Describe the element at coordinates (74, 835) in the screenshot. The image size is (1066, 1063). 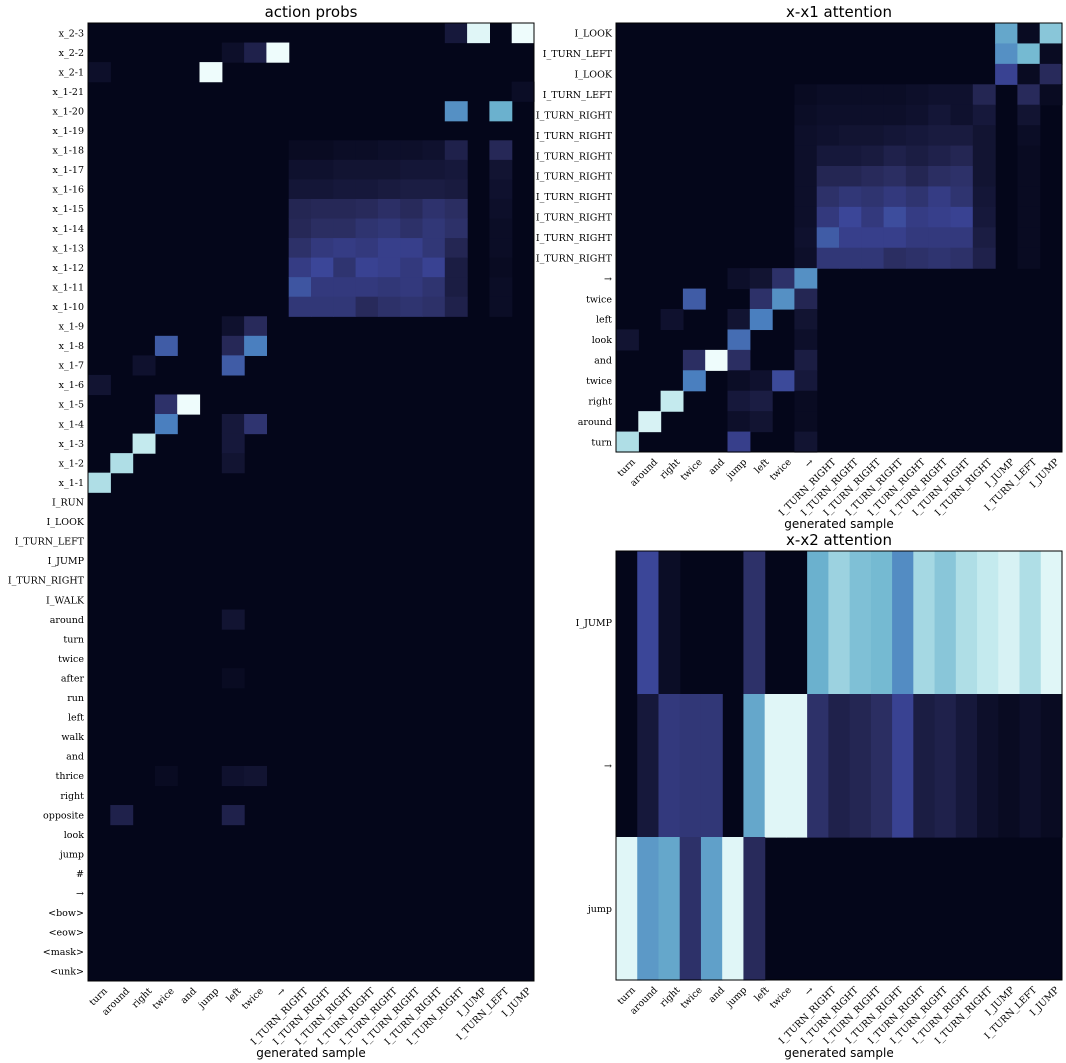
I see `y-tick-label: look` at that location.